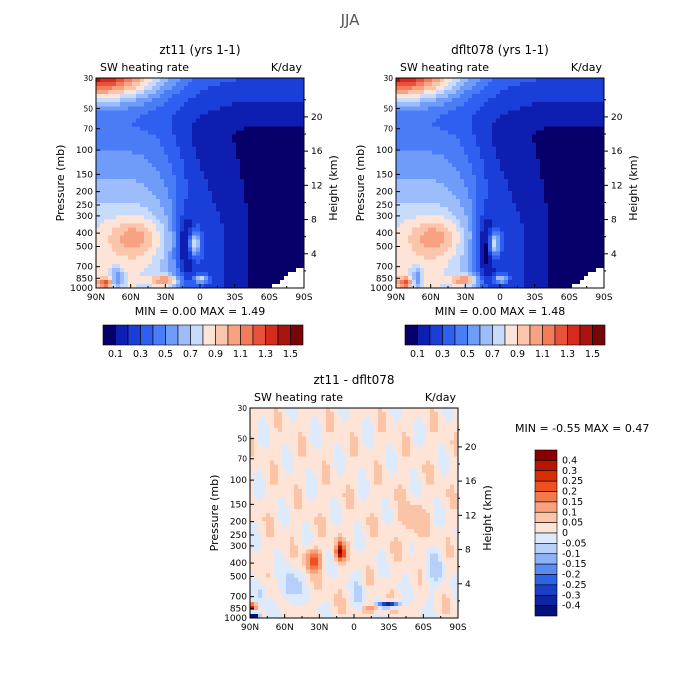 Image resolution: width=700 pixels, height=700 pixels. I want to click on panel-subtitle-left: SW heating rate, so click(144, 67).